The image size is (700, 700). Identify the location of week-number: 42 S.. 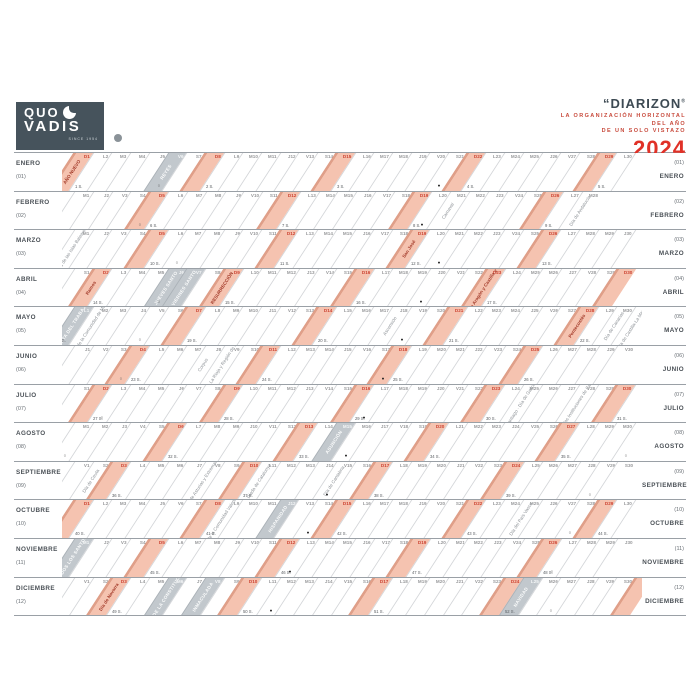
(341, 534).